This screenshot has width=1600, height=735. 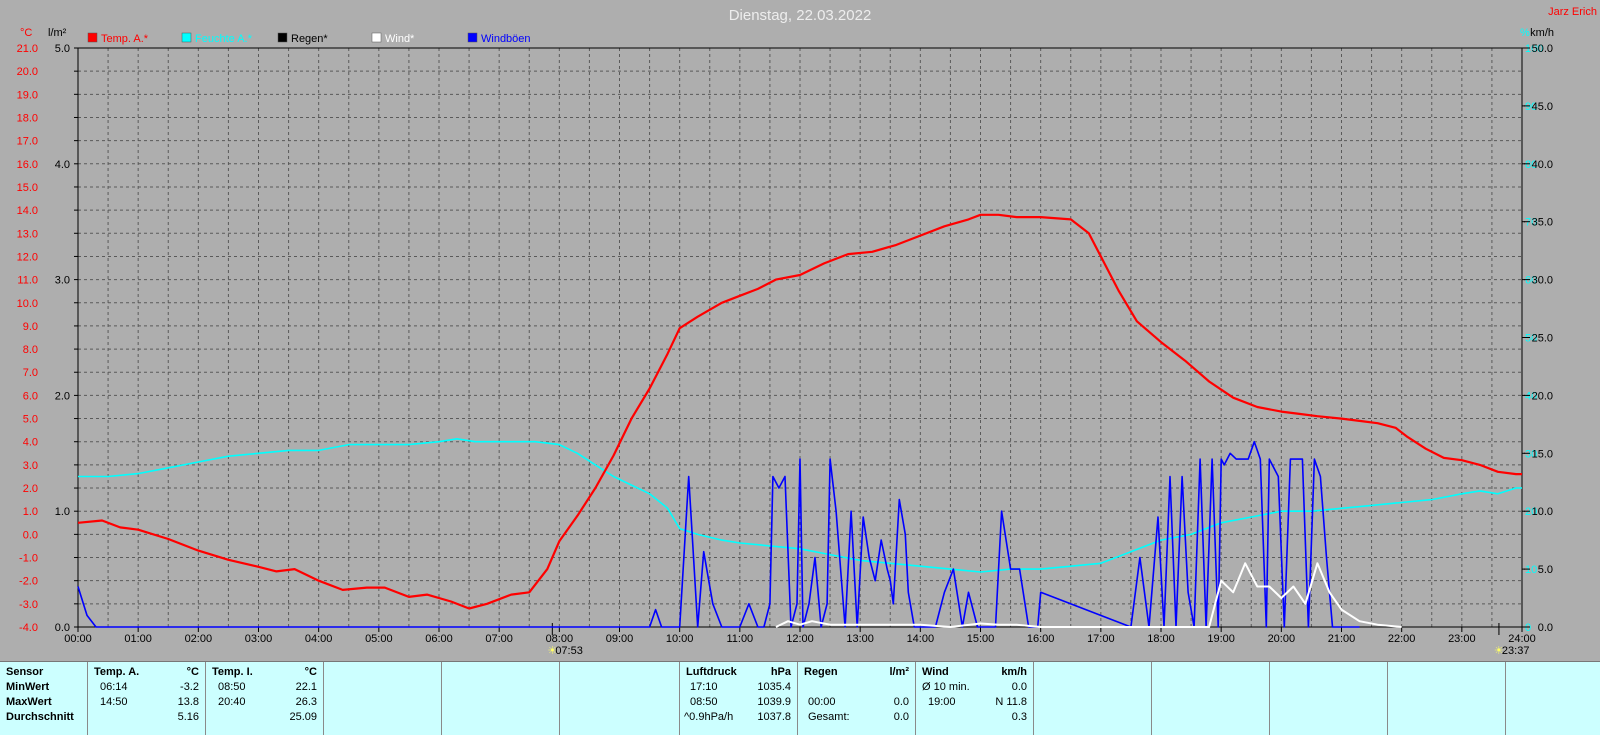 I want to click on x-tick-label: 18:00, so click(x=1161, y=639).